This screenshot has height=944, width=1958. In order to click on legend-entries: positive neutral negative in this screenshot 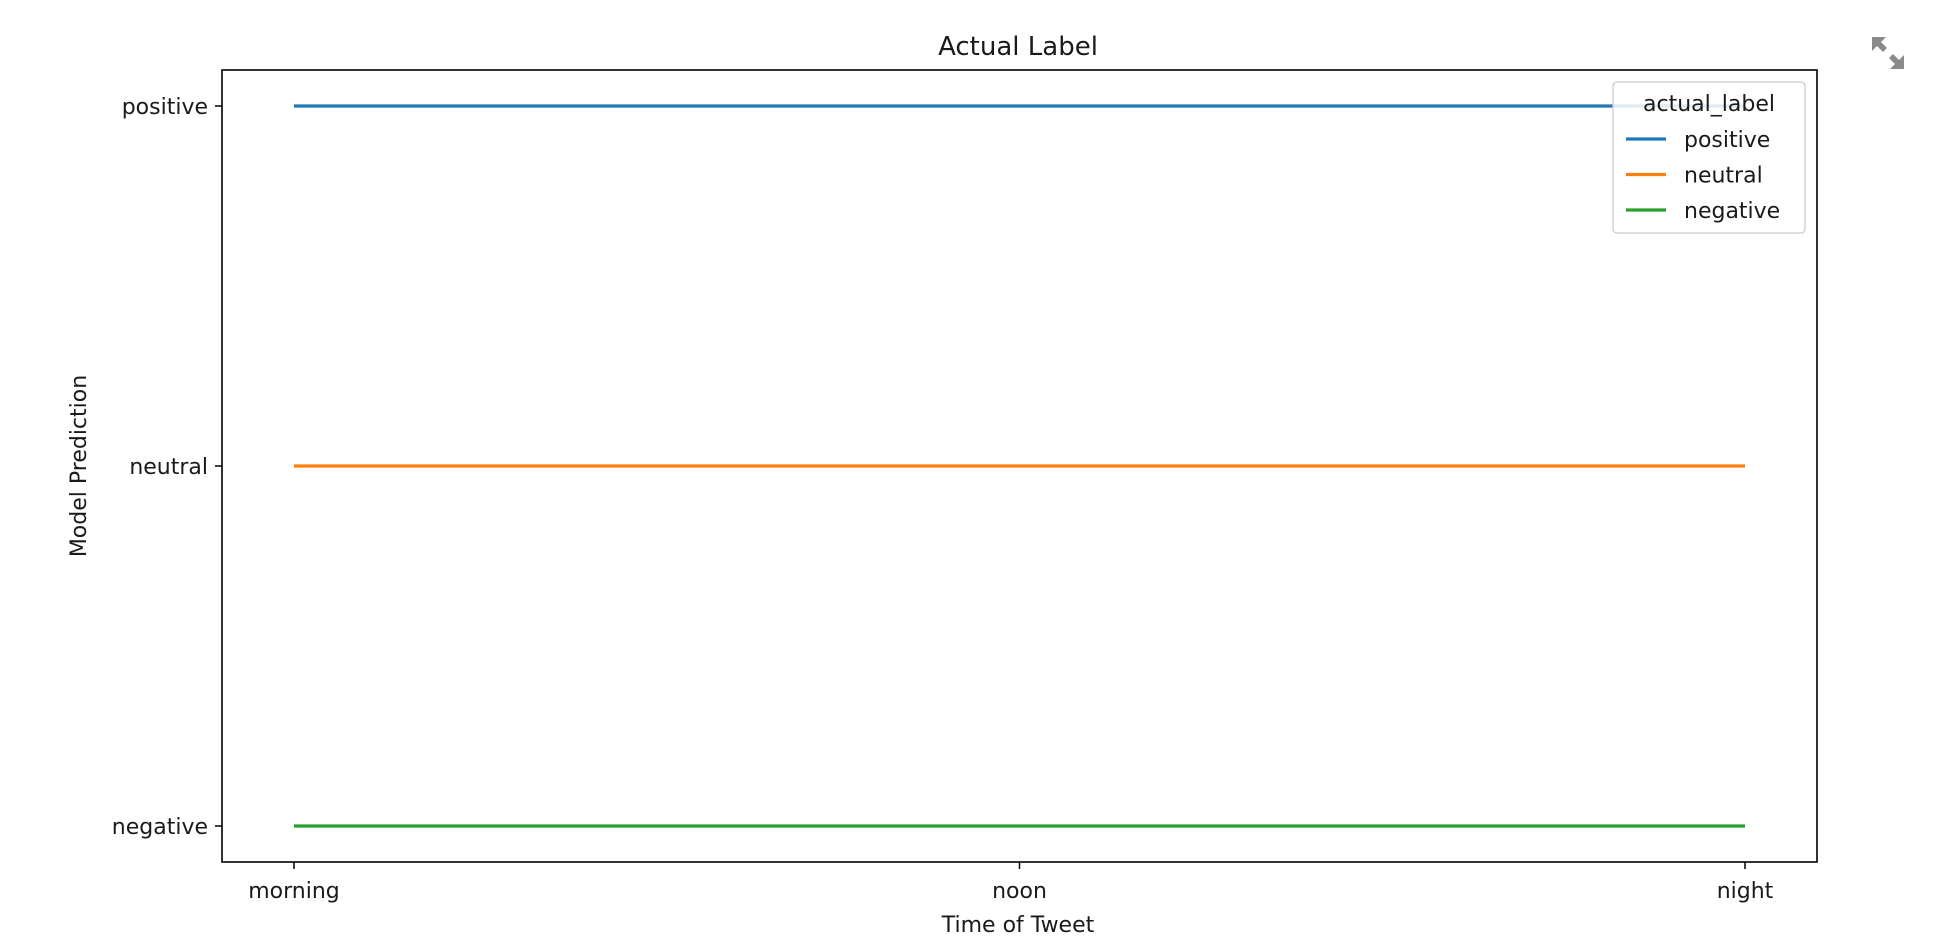, I will do `click(1703, 176)`.